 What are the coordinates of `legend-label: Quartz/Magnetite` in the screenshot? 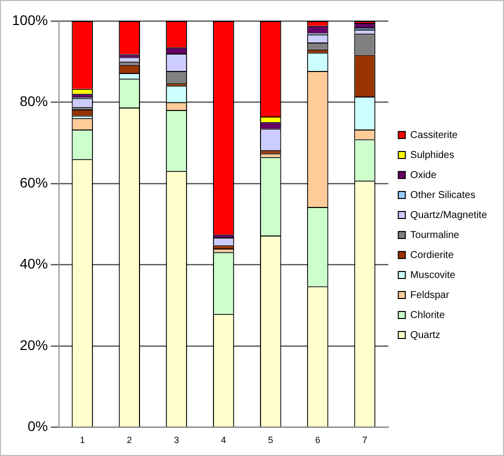 It's located at (449, 215).